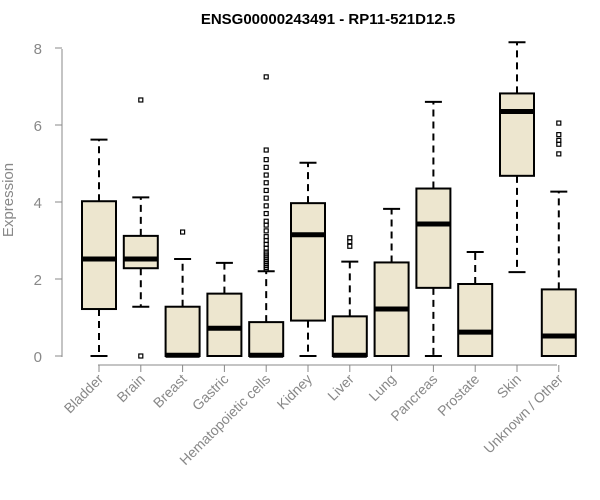  I want to click on box-skin, so click(517, 157).